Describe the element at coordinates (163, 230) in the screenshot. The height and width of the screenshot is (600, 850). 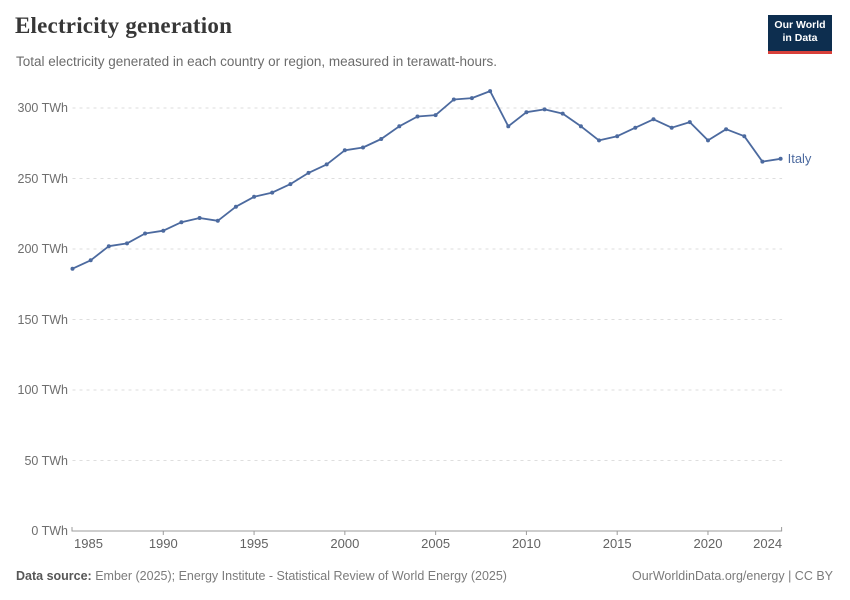
I see `data-point-1990` at that location.